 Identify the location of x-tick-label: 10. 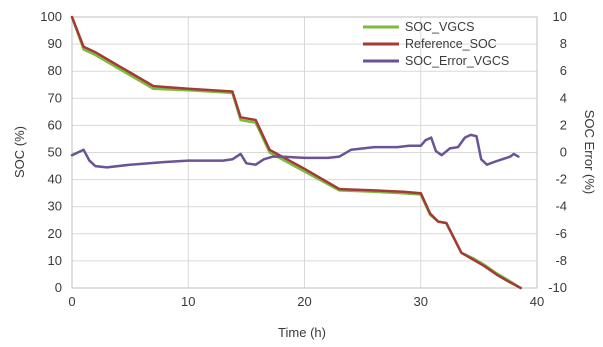
(188, 301).